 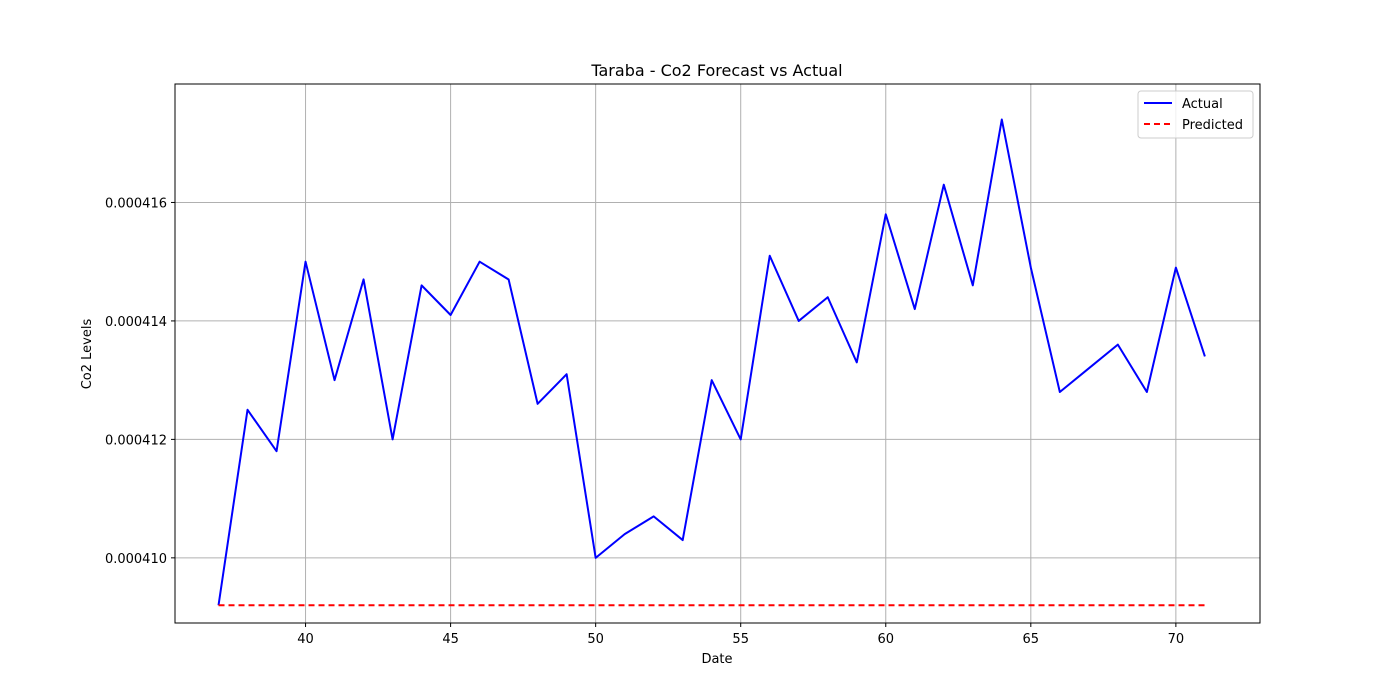 What do you see at coordinates (1176, 639) in the screenshot?
I see `x-tick-label: 70` at bounding box center [1176, 639].